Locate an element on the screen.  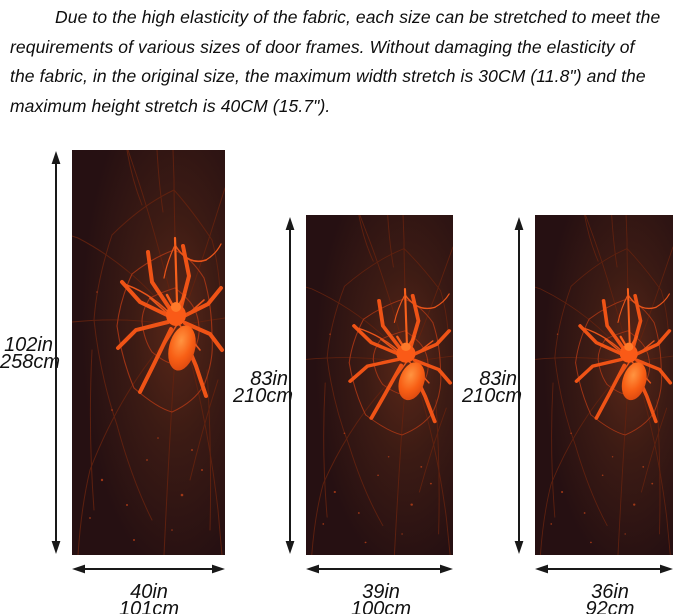
description-line: maximum height stretch is 40CM (15.7"). is located at coordinates (170, 105).